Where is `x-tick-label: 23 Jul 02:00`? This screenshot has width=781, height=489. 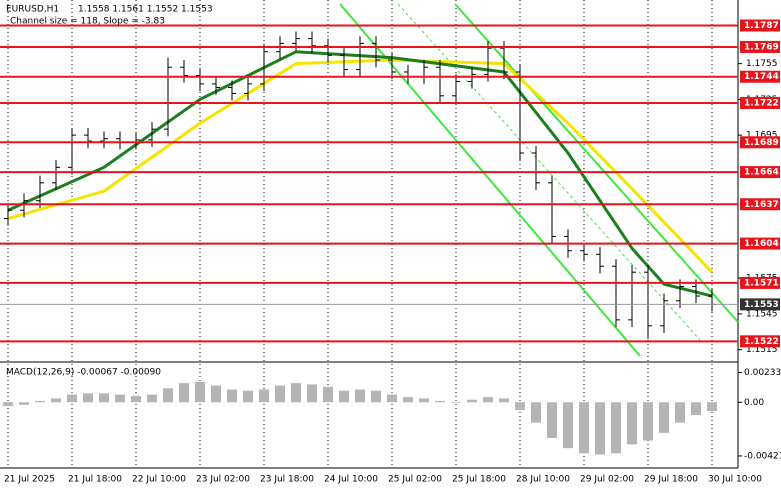 x-tick-label: 23 Jul 02:00 is located at coordinates (223, 480).